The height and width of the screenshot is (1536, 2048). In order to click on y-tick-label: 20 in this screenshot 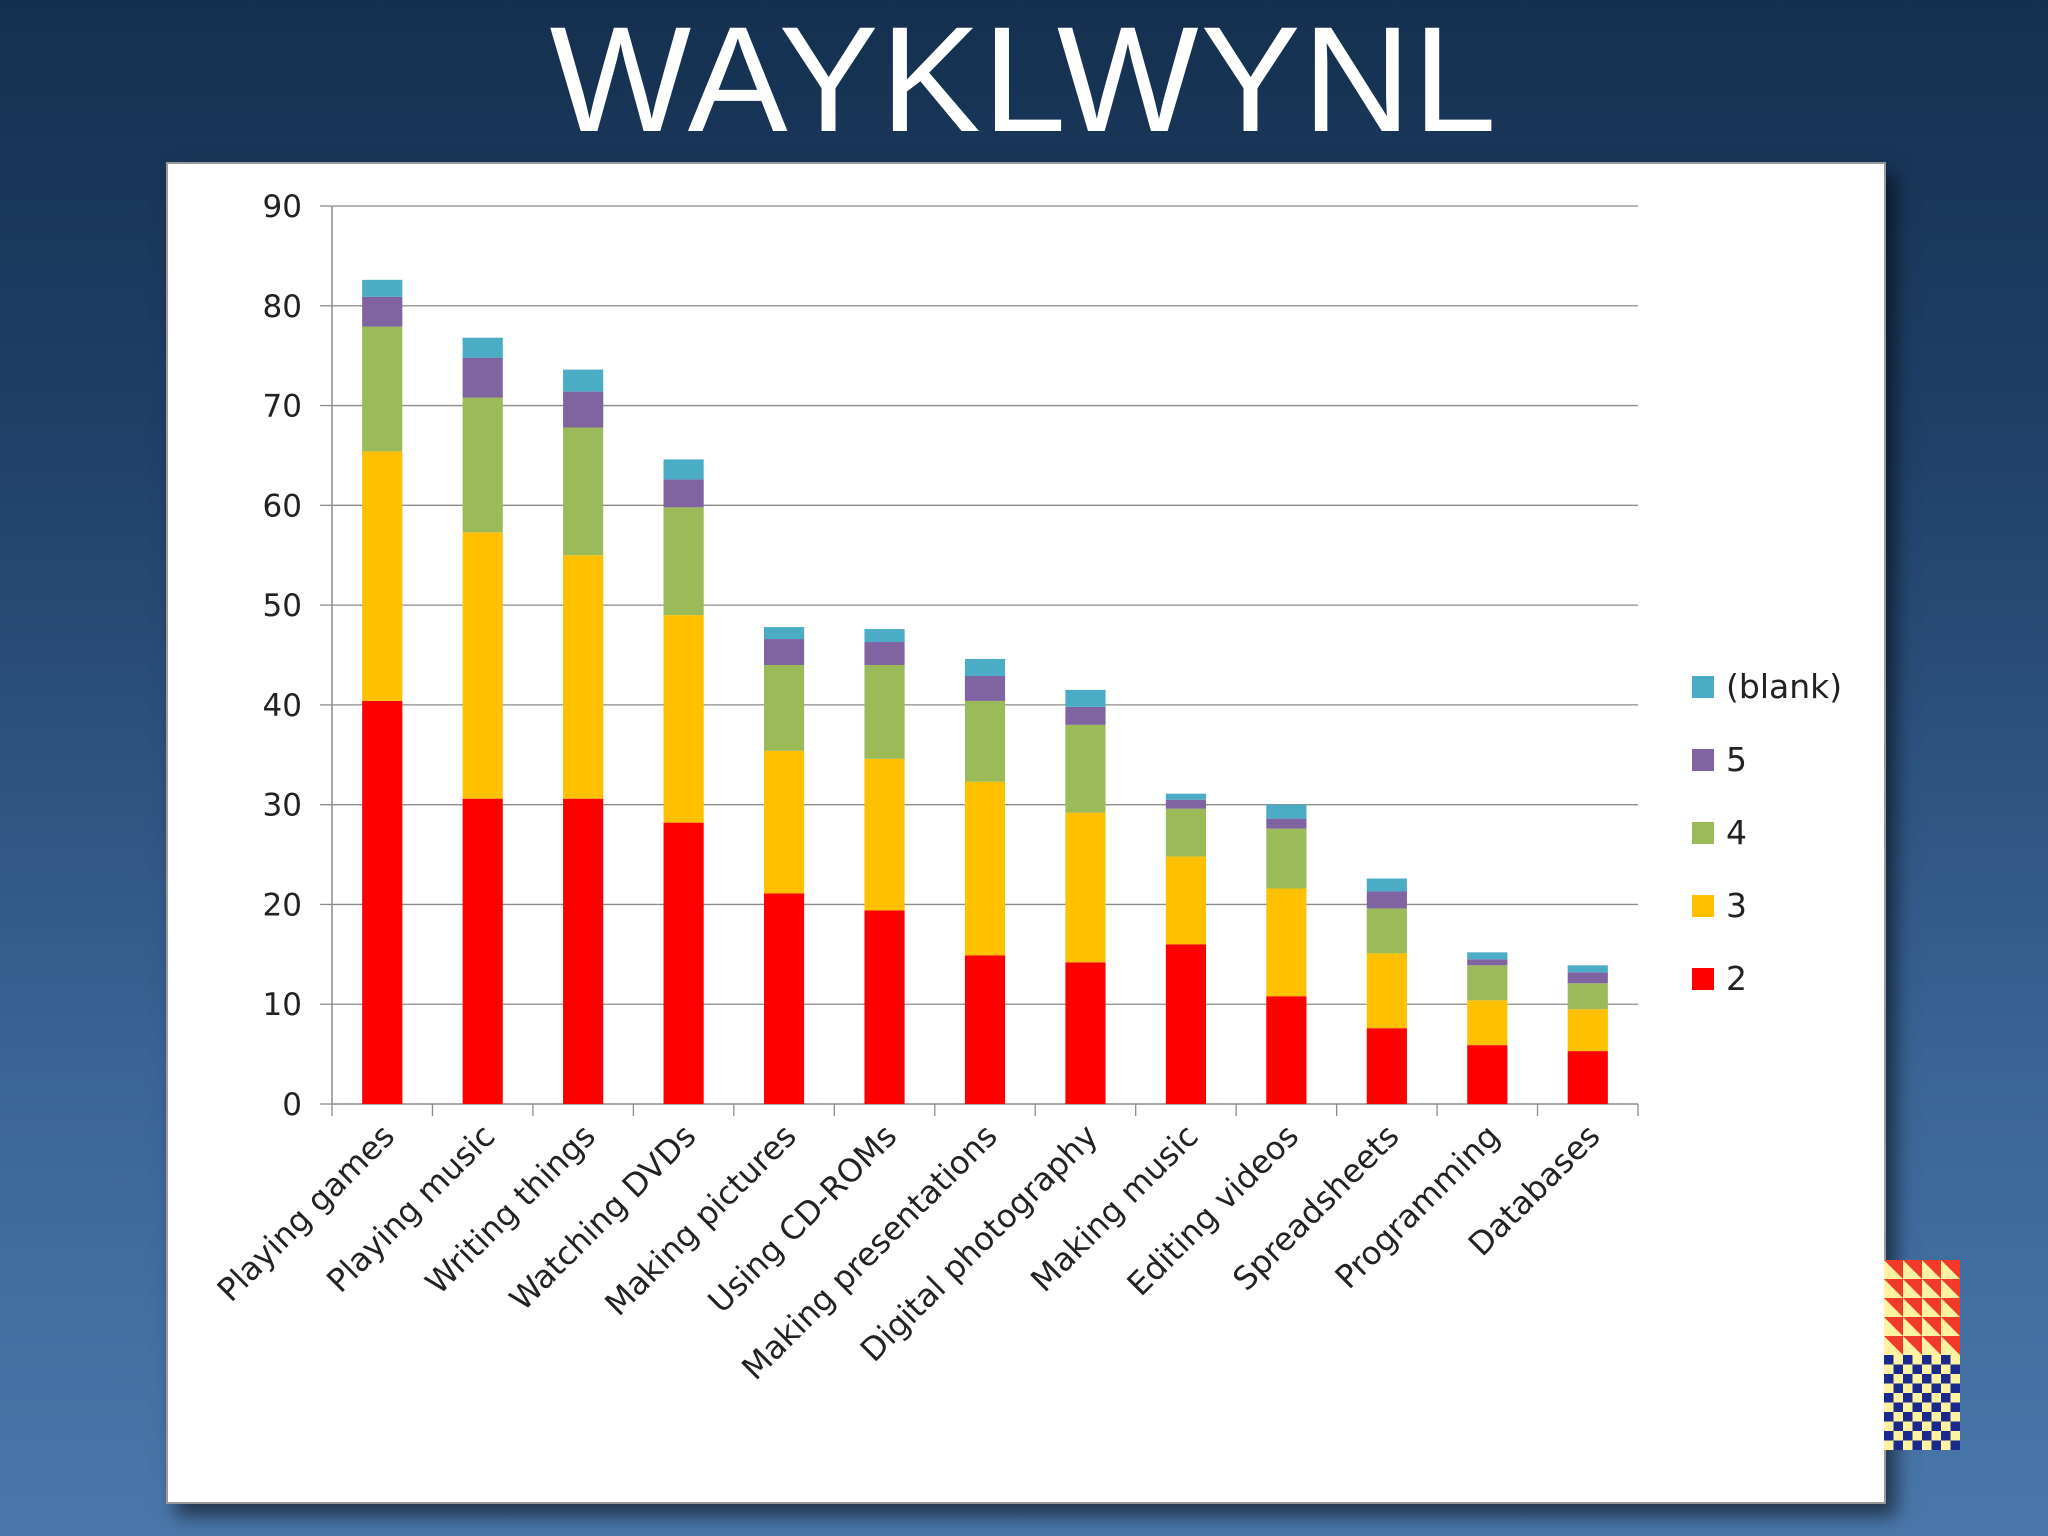, I will do `click(282, 905)`.